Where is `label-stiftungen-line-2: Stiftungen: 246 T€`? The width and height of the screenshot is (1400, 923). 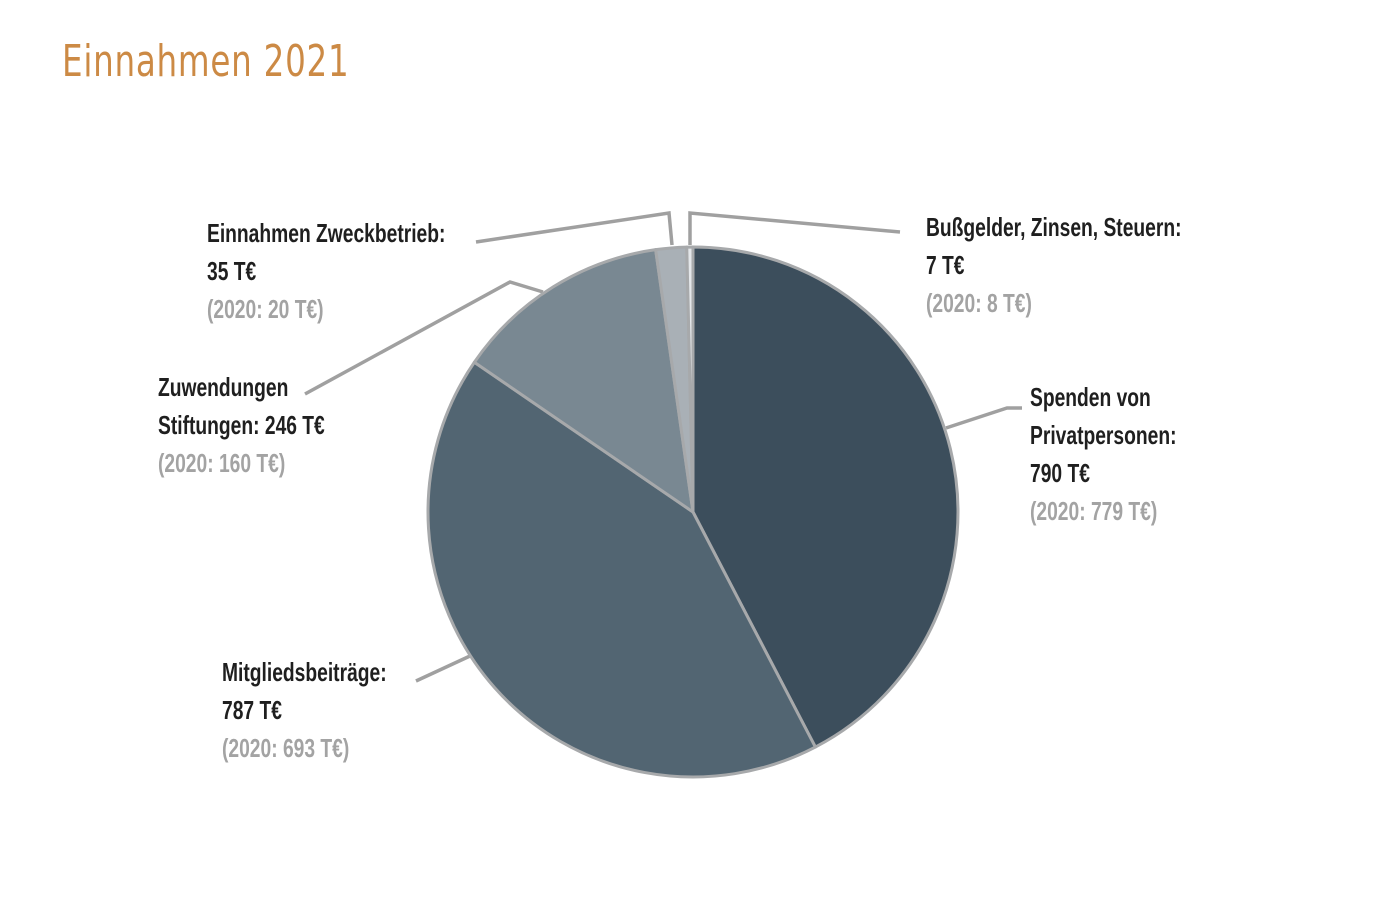
label-stiftungen-line-2: Stiftungen: 246 T€ is located at coordinates (241, 425).